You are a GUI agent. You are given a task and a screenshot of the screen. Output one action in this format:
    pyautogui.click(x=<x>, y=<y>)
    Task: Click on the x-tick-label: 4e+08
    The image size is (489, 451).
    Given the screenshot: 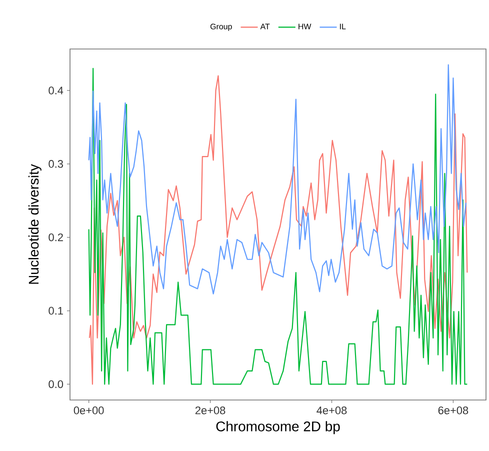 What is the action you would take?
    pyautogui.click(x=331, y=410)
    